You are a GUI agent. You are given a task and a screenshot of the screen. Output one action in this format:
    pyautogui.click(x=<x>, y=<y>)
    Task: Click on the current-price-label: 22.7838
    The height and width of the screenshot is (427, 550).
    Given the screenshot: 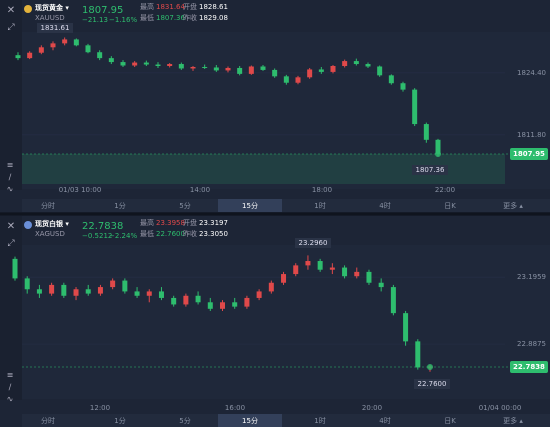 What is the action you would take?
    pyautogui.click(x=529, y=367)
    